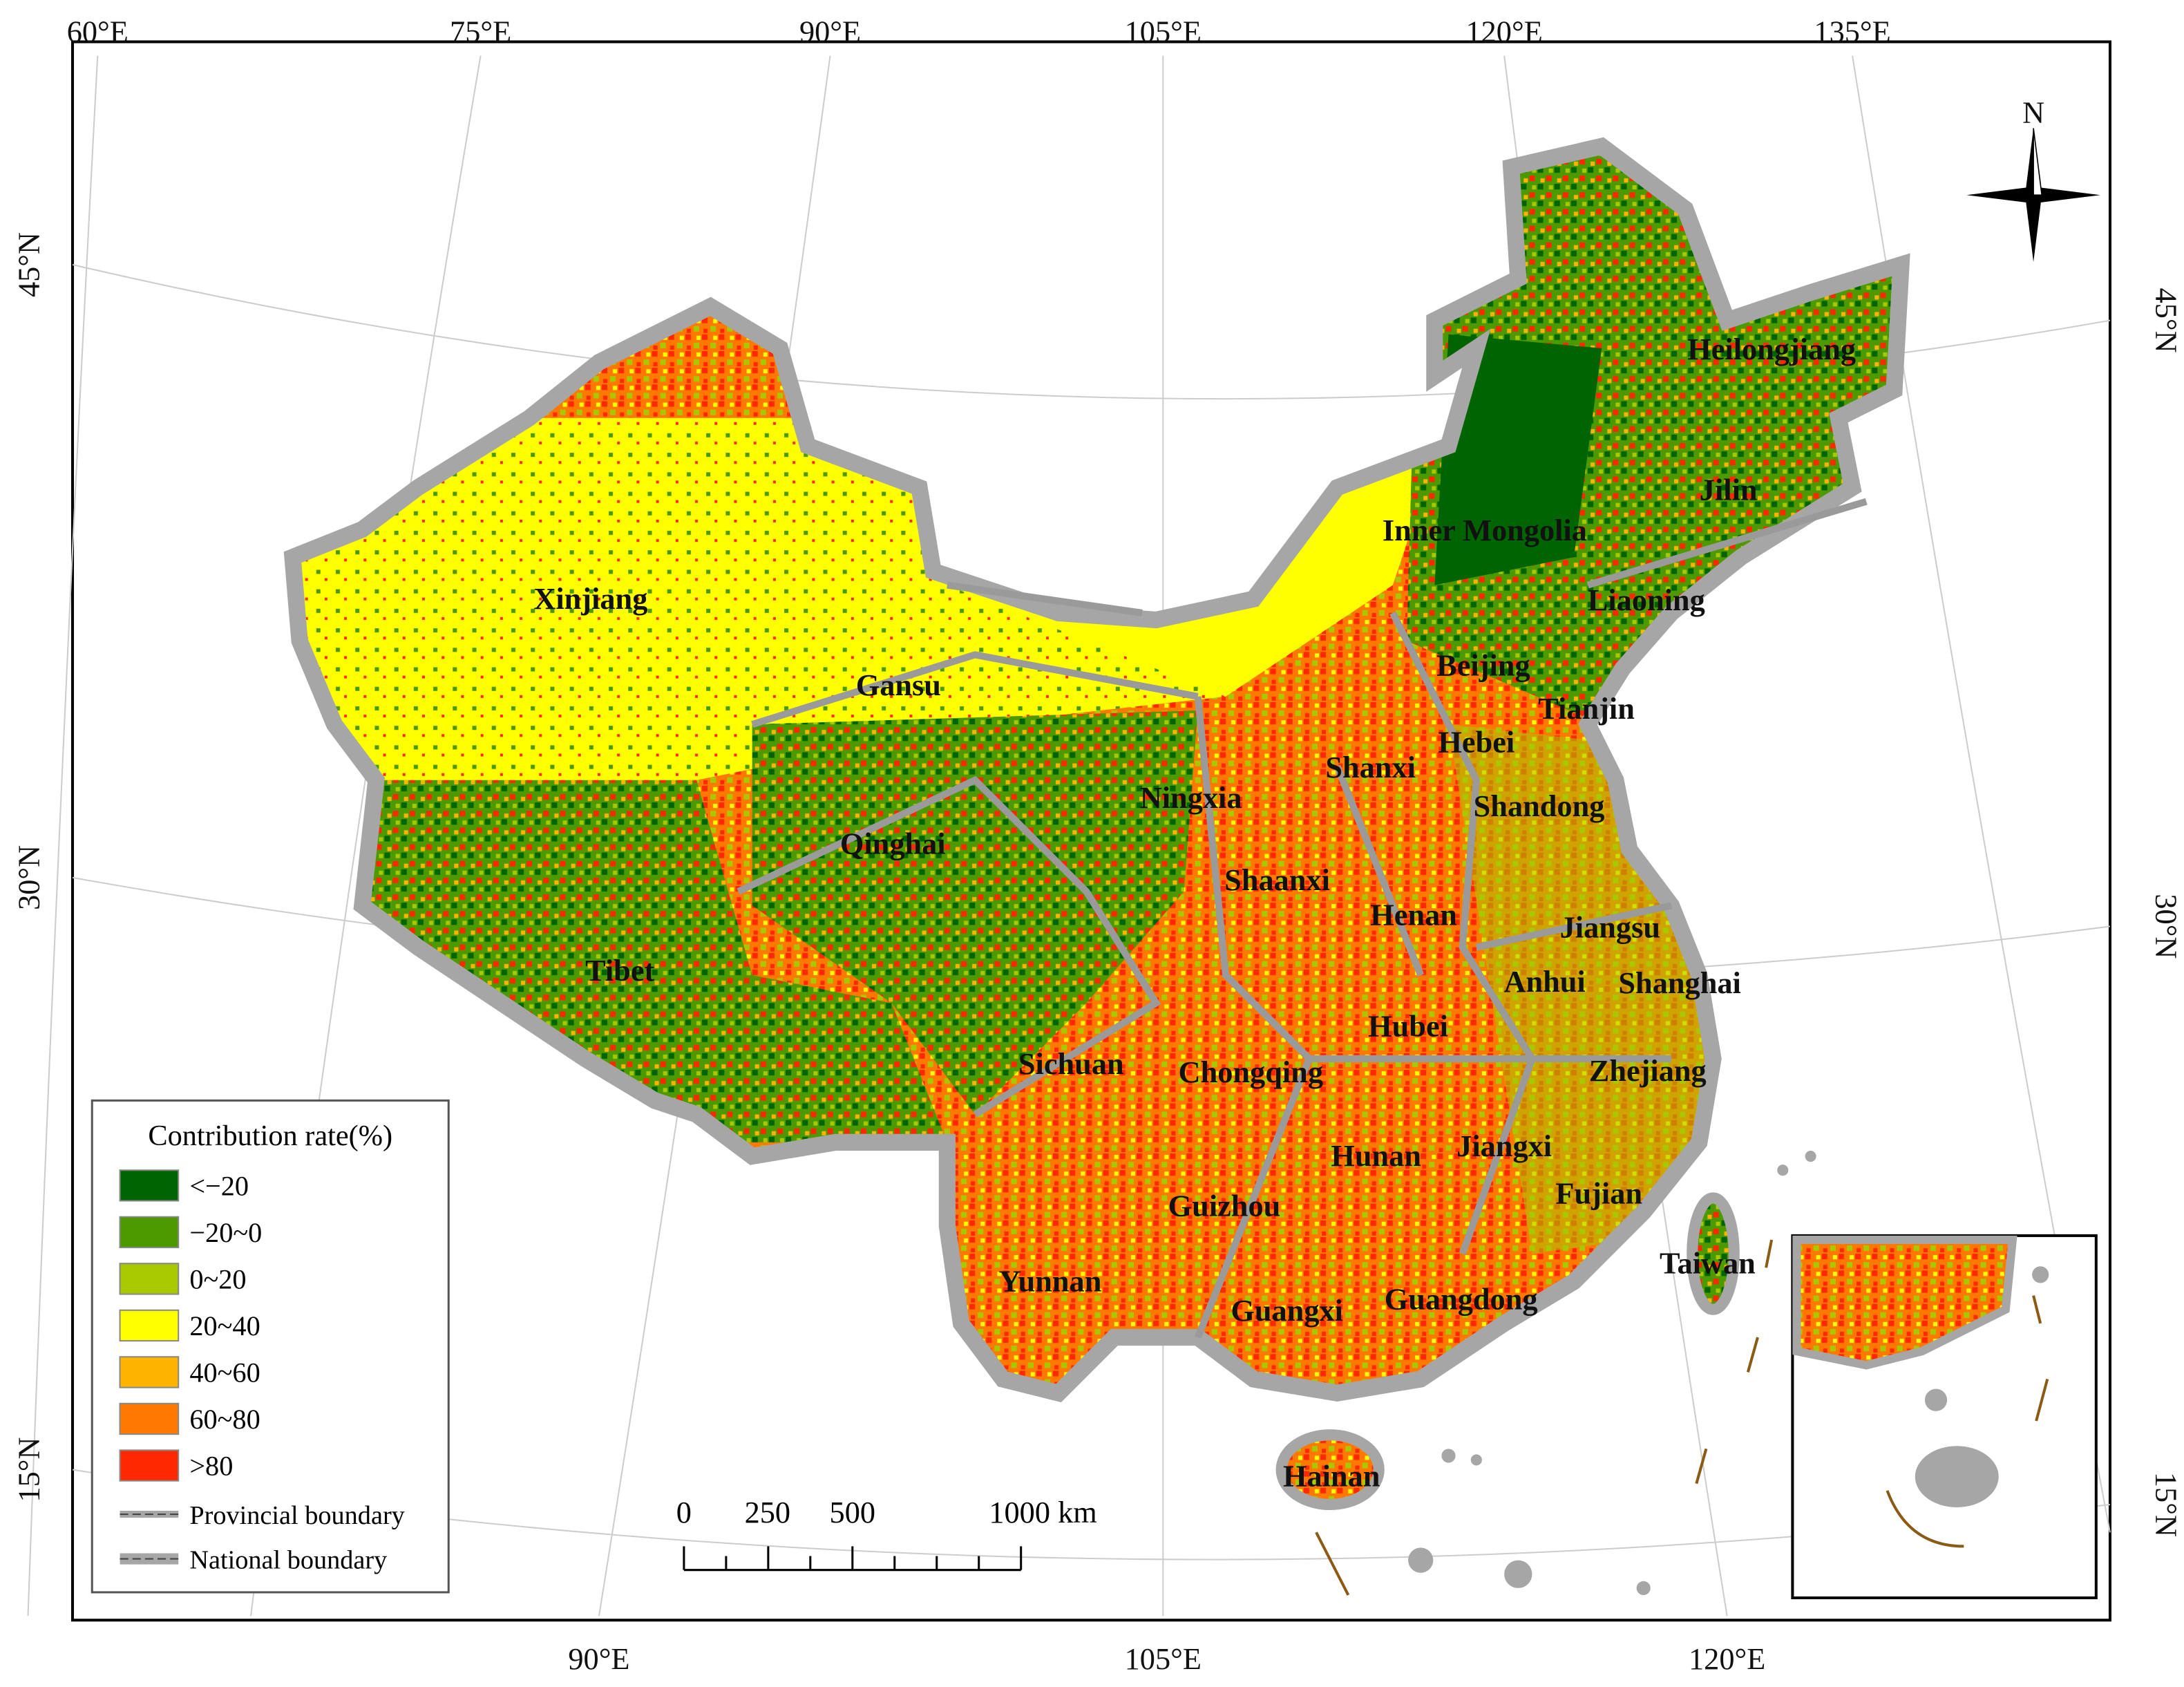  What do you see at coordinates (1050, 1281) in the screenshot?
I see `province-label: Yunnan` at bounding box center [1050, 1281].